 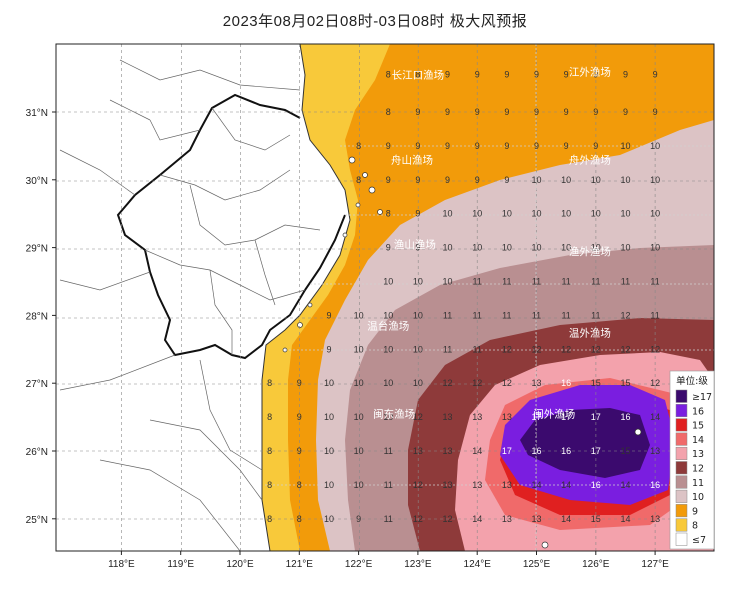 What do you see at coordinates (37, 113) in the screenshot?
I see `lat-tick-label: 31°N` at bounding box center [37, 113].